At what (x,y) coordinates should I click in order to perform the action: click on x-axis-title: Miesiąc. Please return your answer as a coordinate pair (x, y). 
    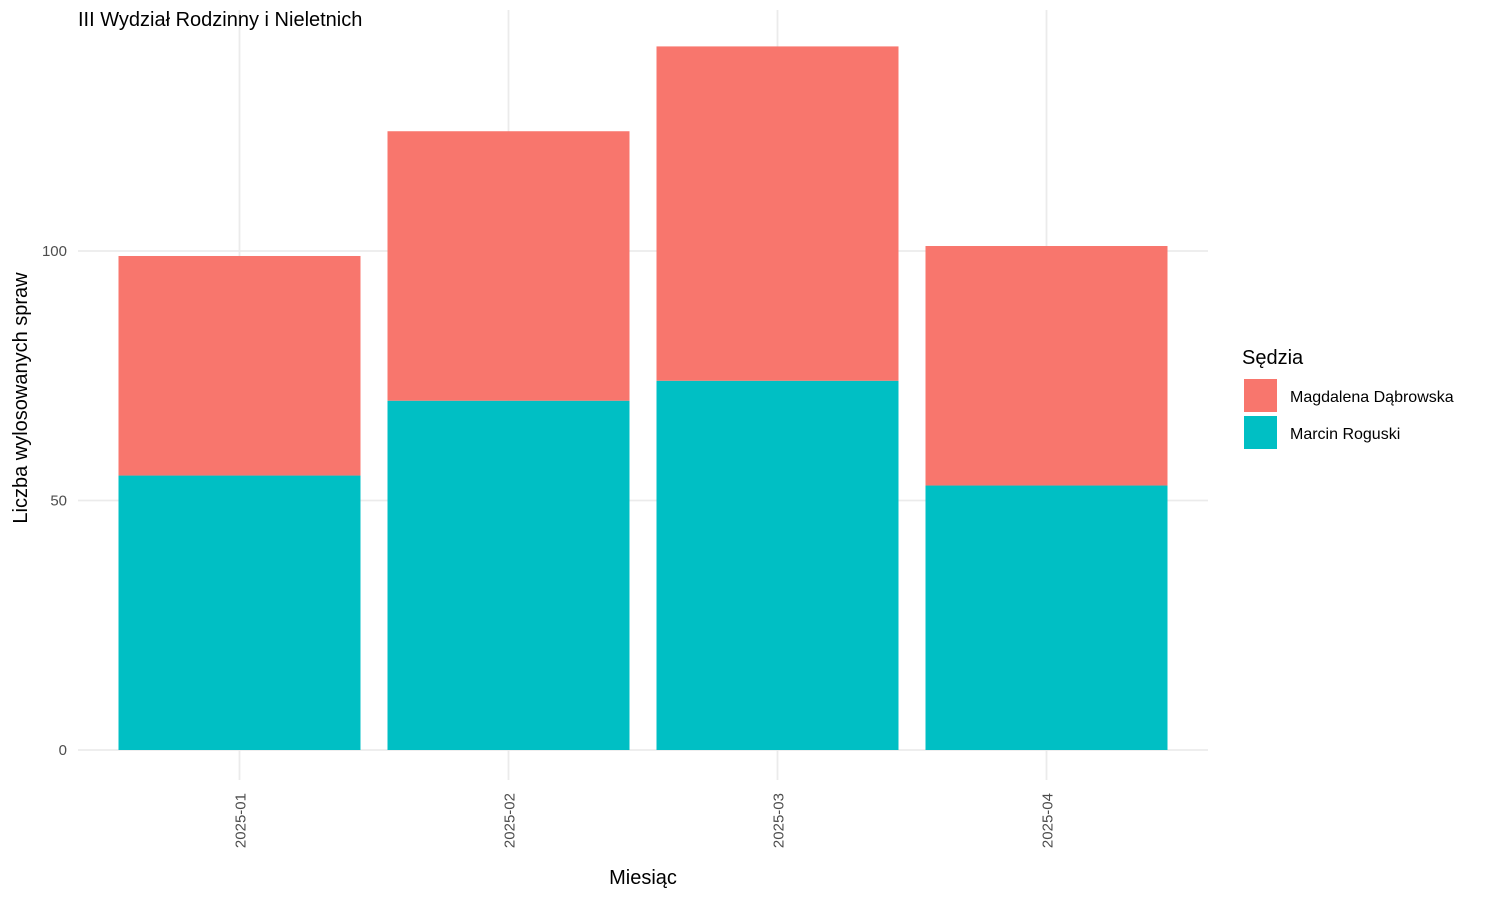
    Looking at the image, I should click on (643, 878).